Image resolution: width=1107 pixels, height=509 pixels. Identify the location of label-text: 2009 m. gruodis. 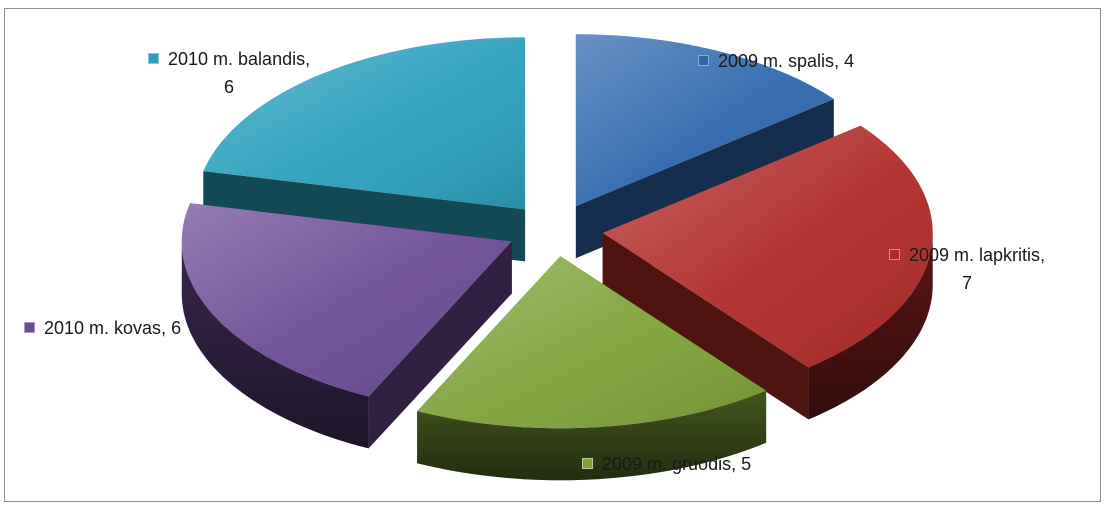
(667, 464).